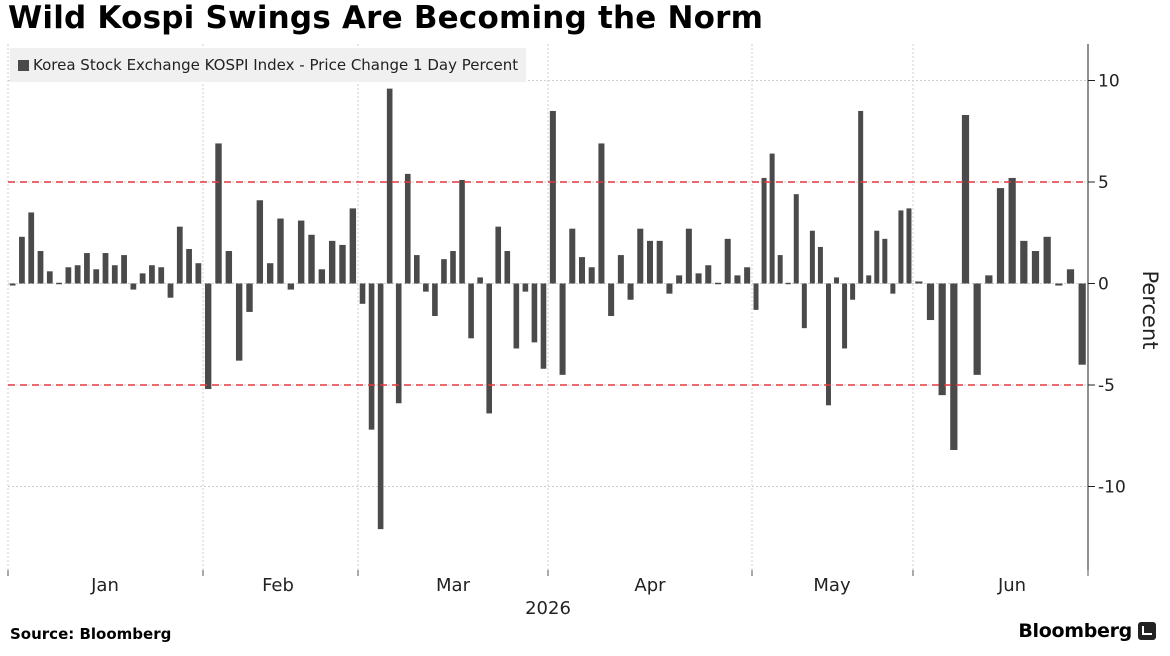 Image resolution: width=1170 pixels, height=656 pixels. I want to click on y-tick-label: 10, so click(1109, 82).